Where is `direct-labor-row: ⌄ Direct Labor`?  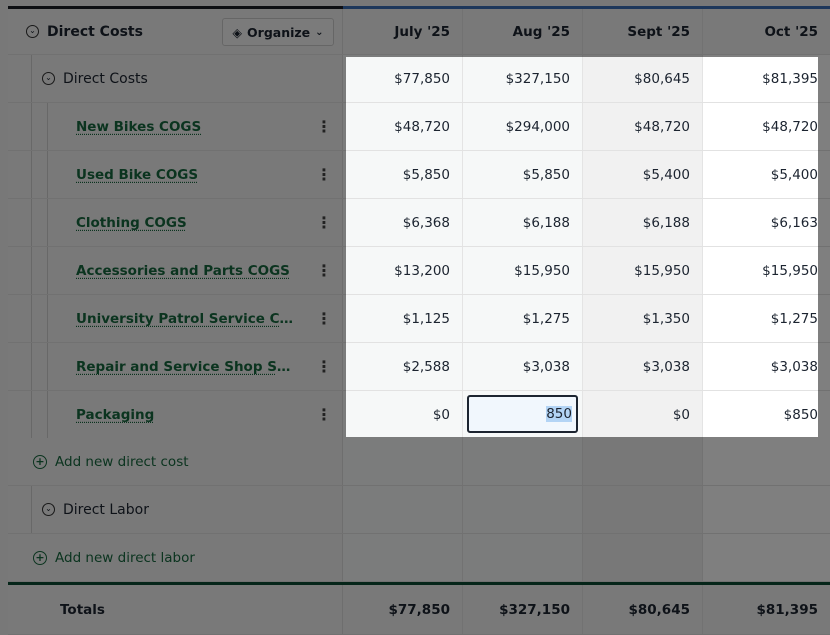 direct-labor-row: ⌄ Direct Labor is located at coordinates (419, 510).